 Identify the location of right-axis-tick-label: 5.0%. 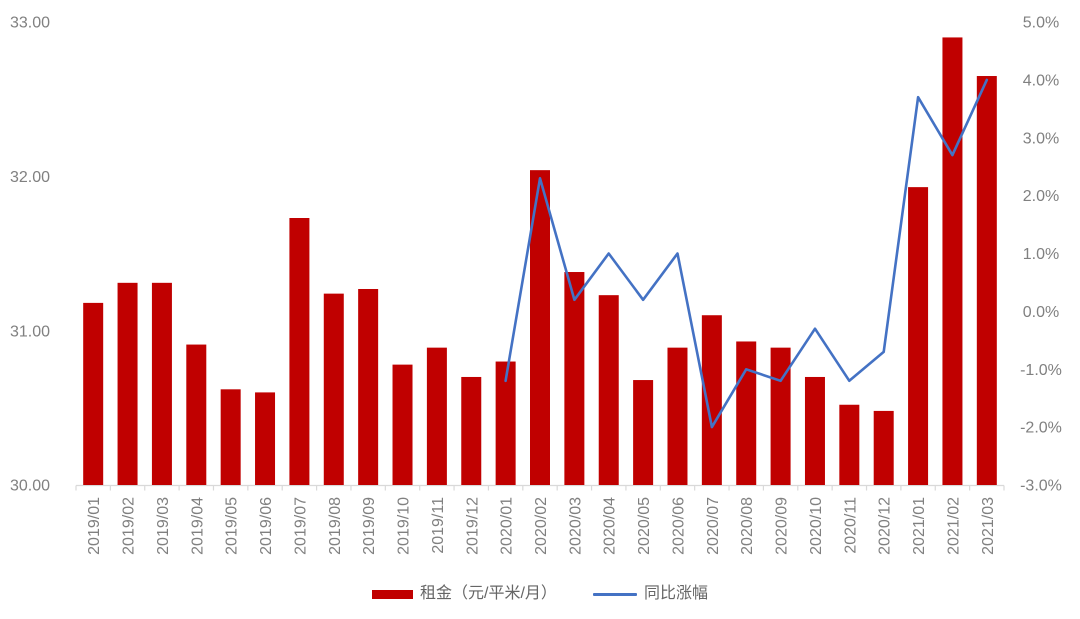
(1041, 23).